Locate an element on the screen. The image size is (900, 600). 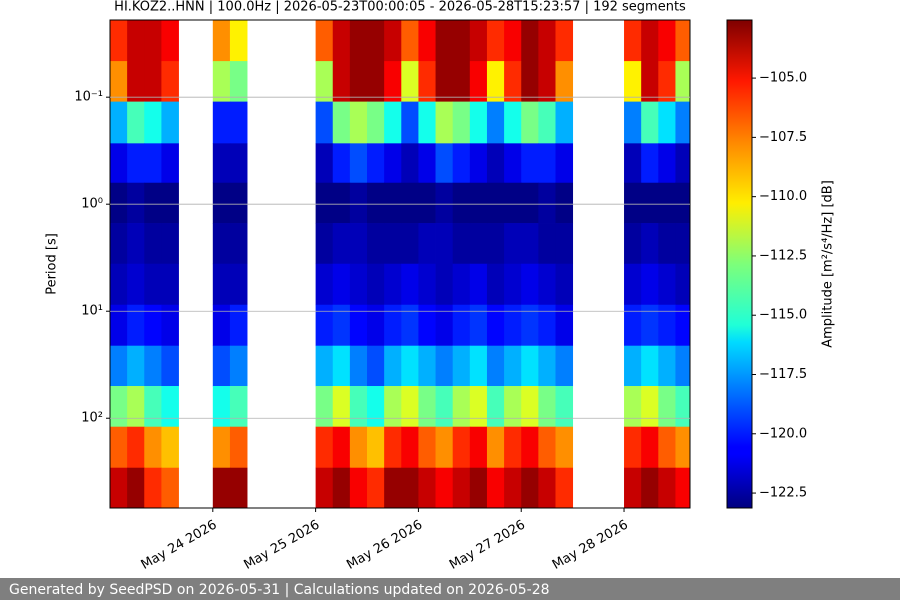
x-tick-label: May 25 2026 is located at coordinates (281, 545).